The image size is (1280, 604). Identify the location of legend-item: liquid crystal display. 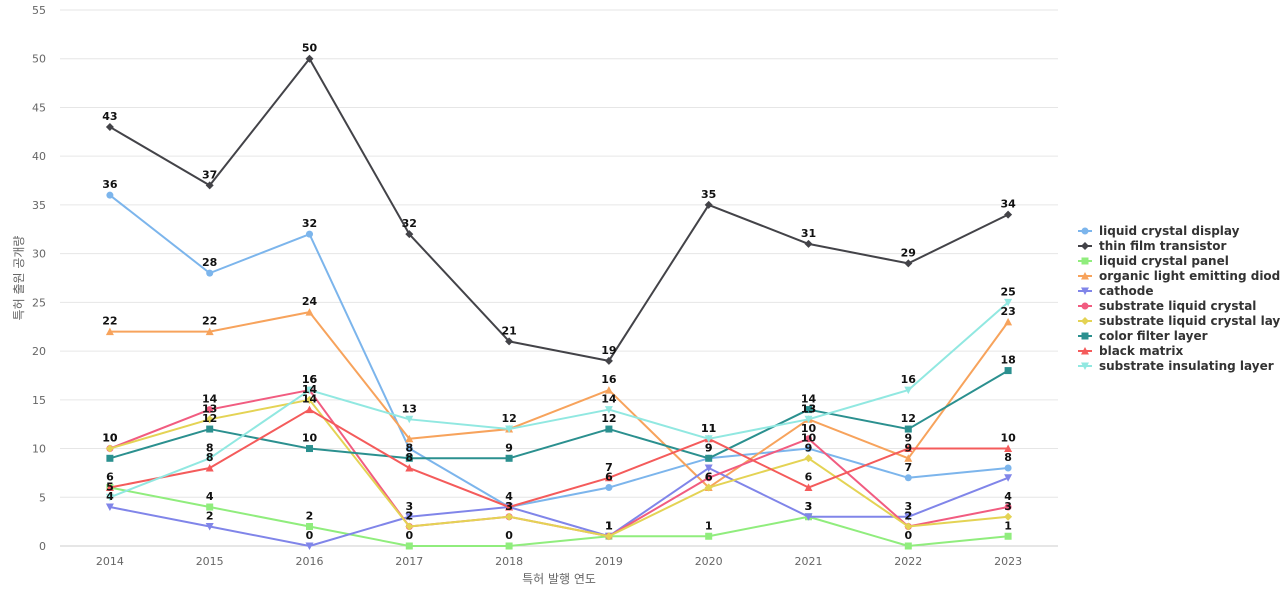
(1159, 231).